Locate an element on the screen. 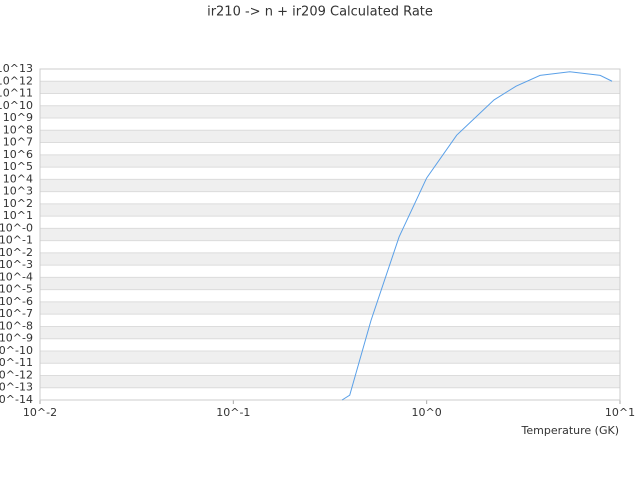  y-tick-label: 10^-6 is located at coordinates (16, 301).